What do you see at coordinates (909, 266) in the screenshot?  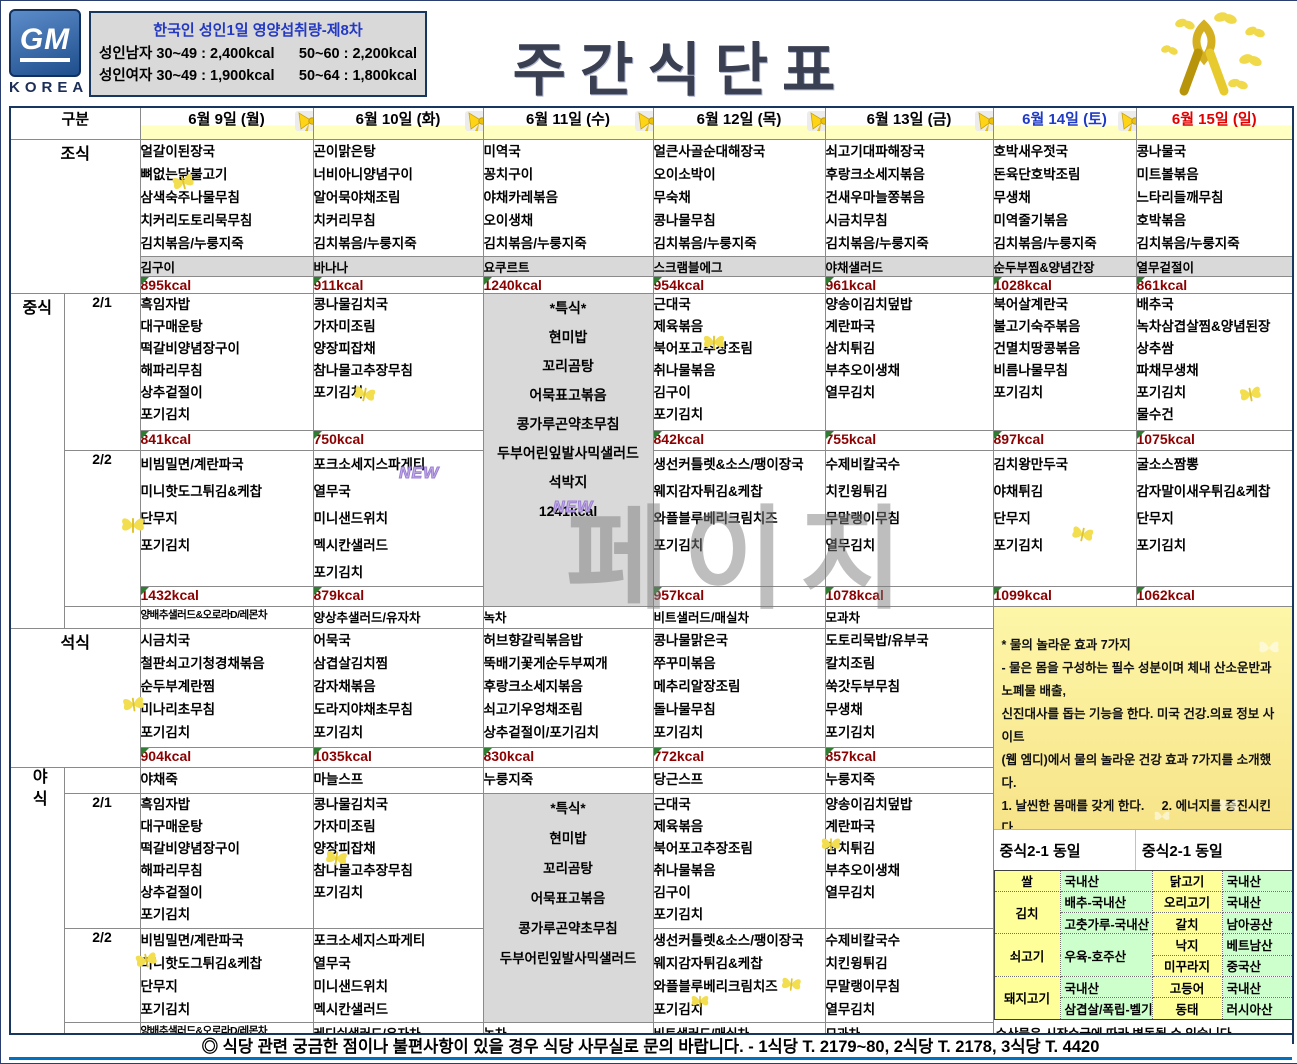 I see `breakfast-side-fri: 야채샐러드` at bounding box center [909, 266].